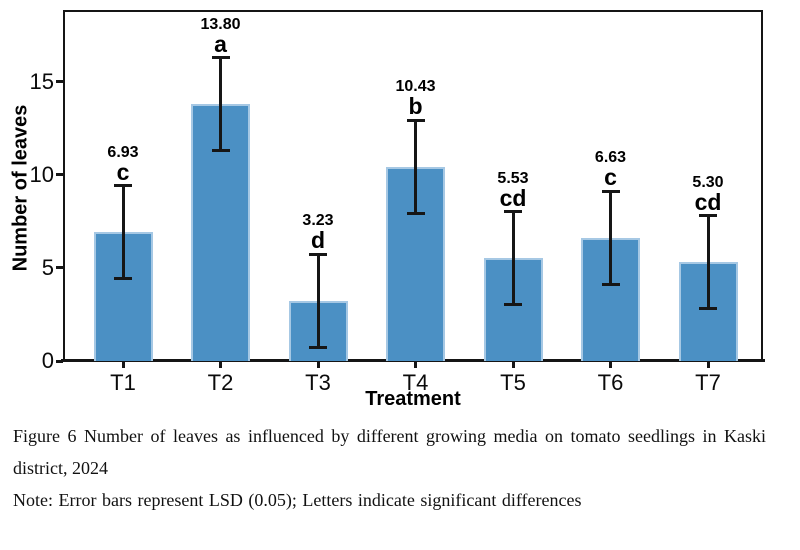 This screenshot has height=550, width=800. I want to click on bar-value-label: 5.30, so click(708, 182).